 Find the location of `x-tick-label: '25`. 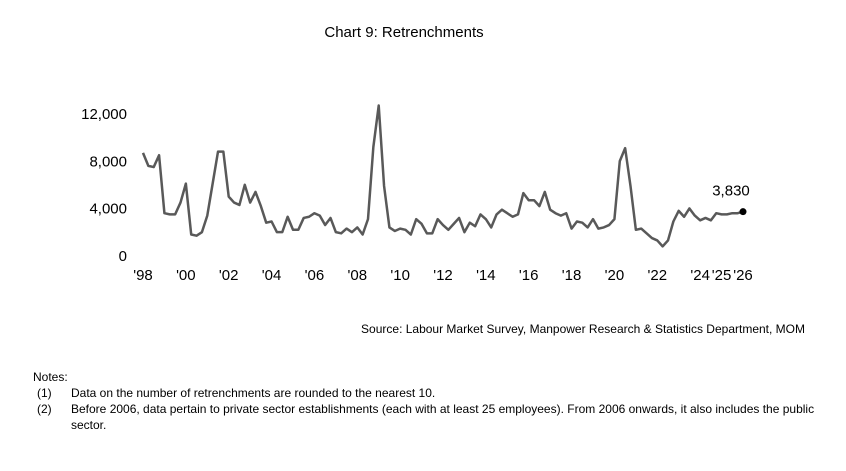

x-tick-label: '25 is located at coordinates (722, 275).